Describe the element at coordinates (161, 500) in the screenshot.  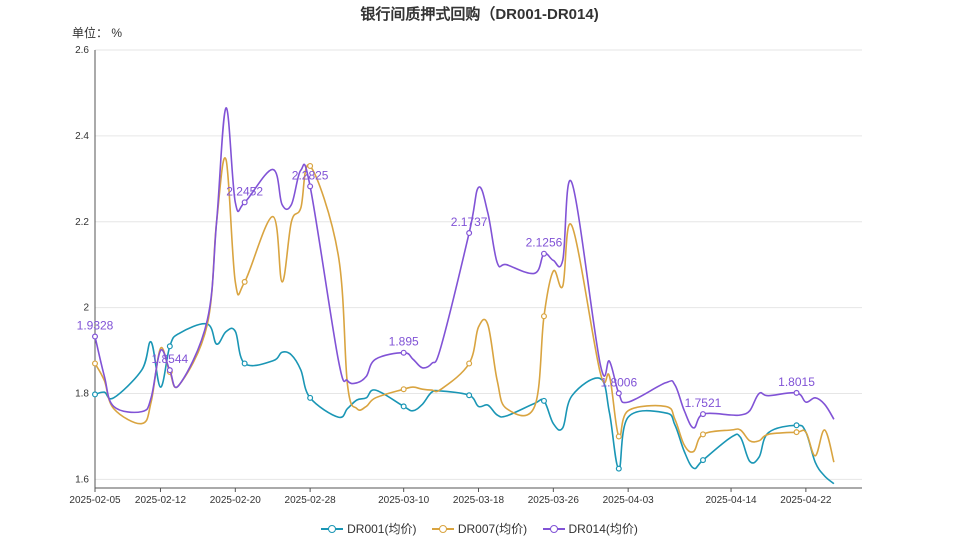
I see `x-tick-label: 2025-02-12` at that location.